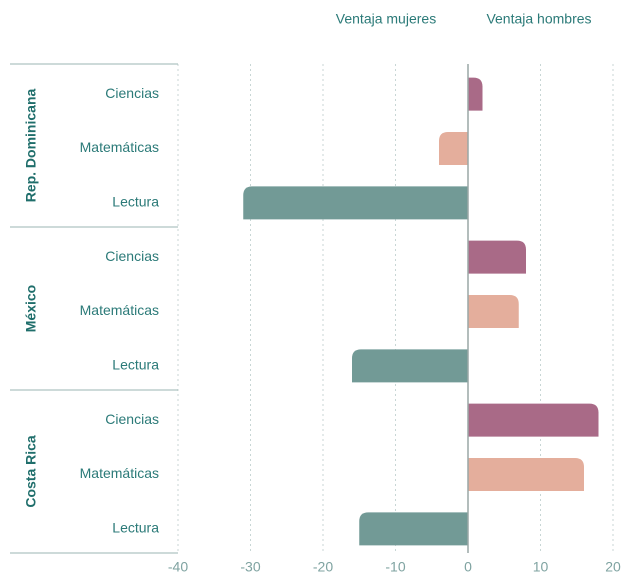  I want to click on group-label: Costa Rica, so click(31, 471).